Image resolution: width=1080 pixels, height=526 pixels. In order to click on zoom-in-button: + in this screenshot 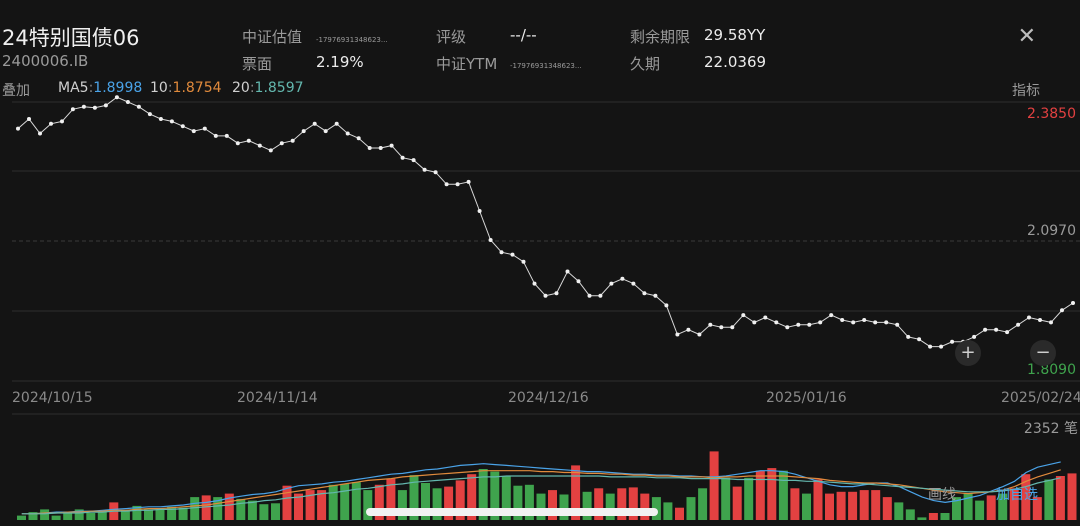, I will do `click(968, 353)`.